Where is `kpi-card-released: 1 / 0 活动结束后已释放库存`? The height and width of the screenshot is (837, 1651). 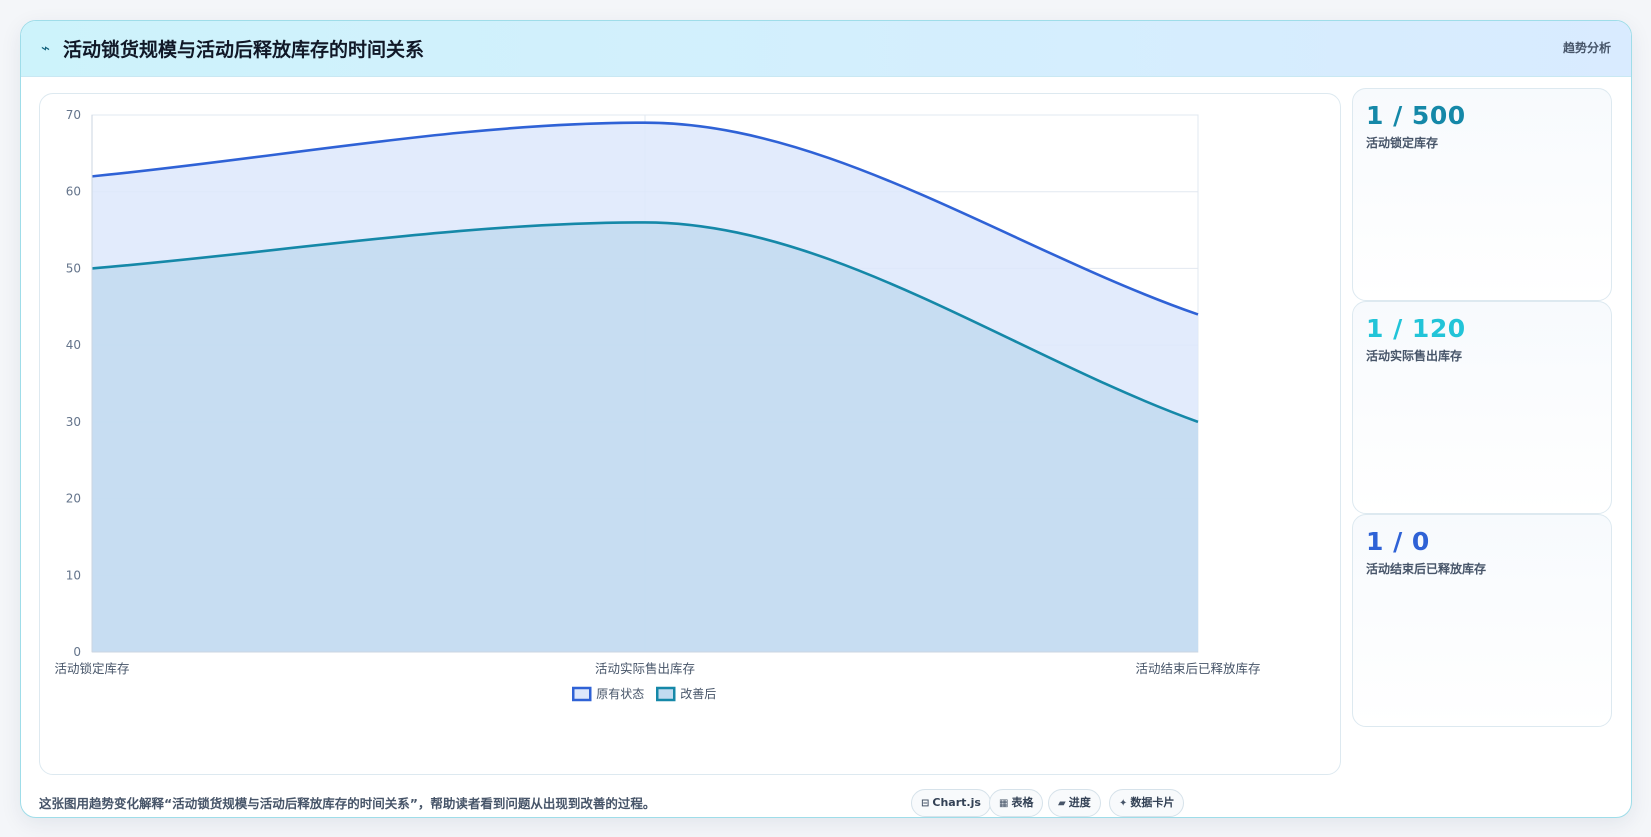
kpi-card-released: 1 / 0 活动结束后已释放库存 is located at coordinates (1482, 620).